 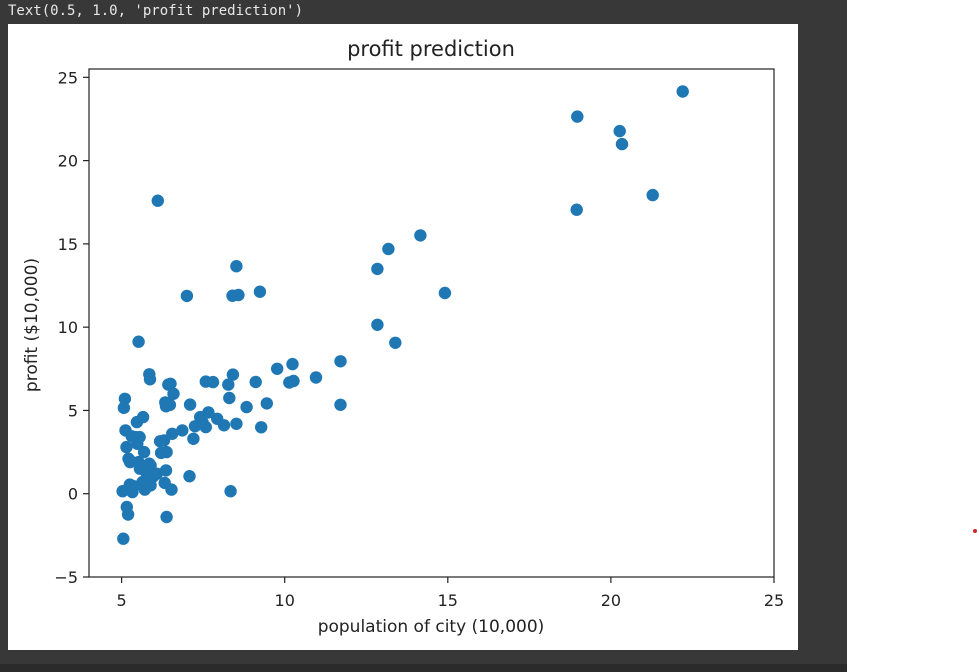 What do you see at coordinates (73, 494) in the screenshot?
I see `y-tick-label: 0` at bounding box center [73, 494].